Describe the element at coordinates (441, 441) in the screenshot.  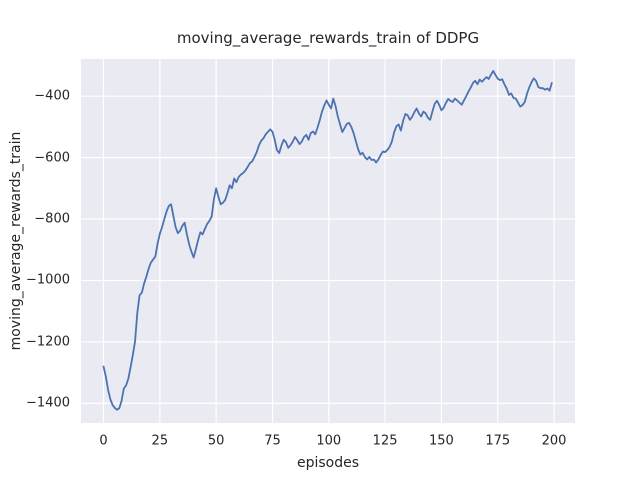
I see `x-tick-label: 150` at that location.